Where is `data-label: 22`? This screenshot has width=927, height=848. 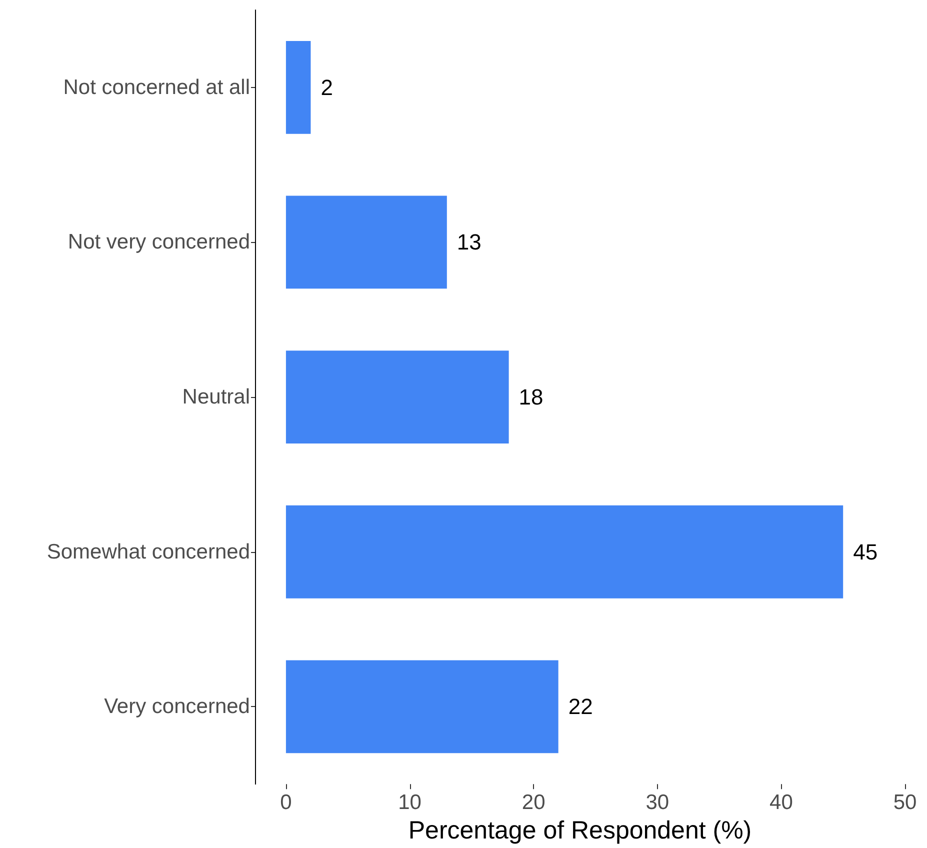 data-label: 22 is located at coordinates (580, 707).